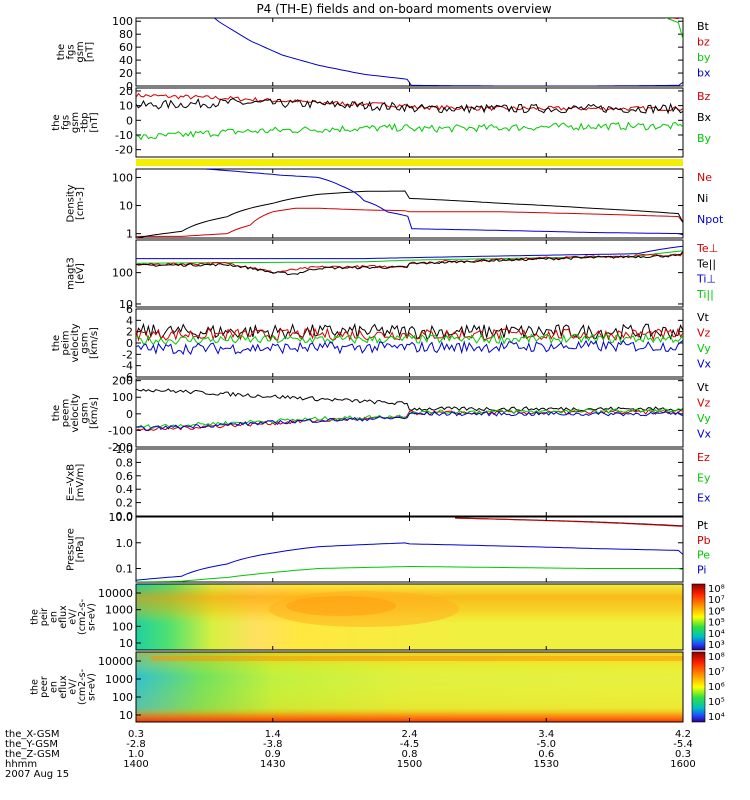  Describe the element at coordinates (125, 476) in the screenshot. I see `y-tick-label: 0.6` at that location.